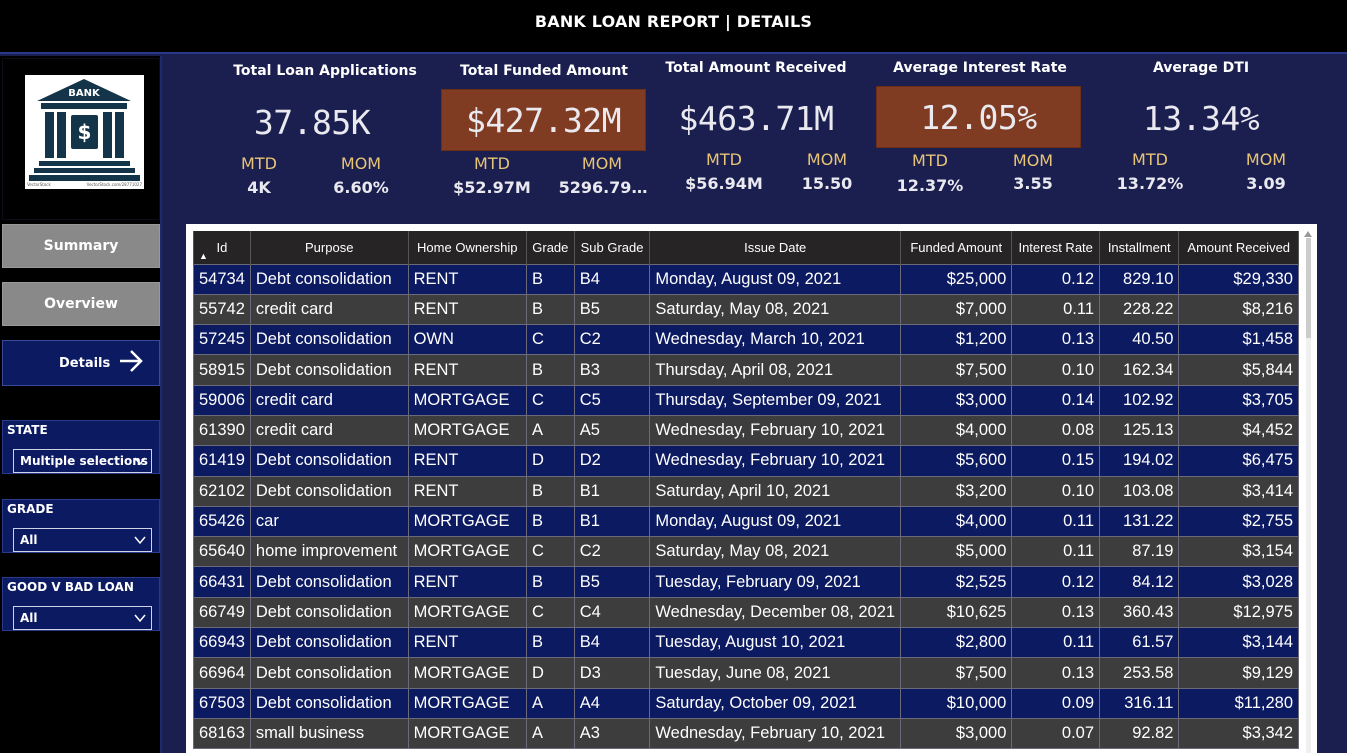 The image size is (1347, 753). What do you see at coordinates (1201, 68) in the screenshot?
I see `kpi-title: Average DTI` at bounding box center [1201, 68].